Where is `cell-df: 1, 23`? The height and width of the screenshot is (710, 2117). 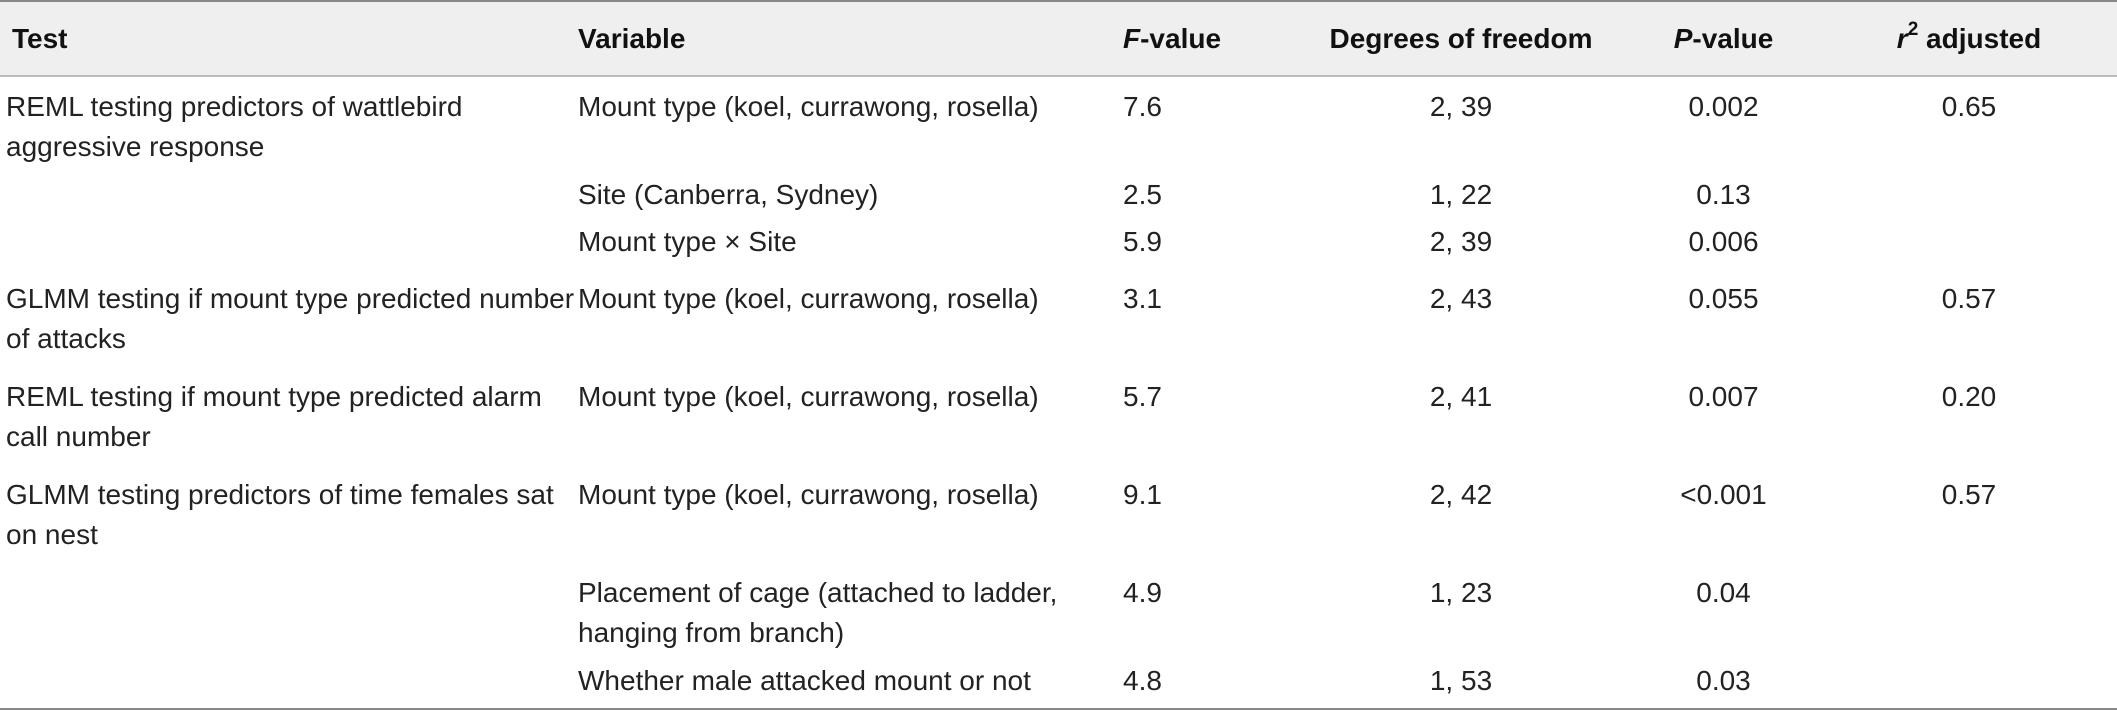
cell-df: 1, 23 is located at coordinates (1461, 592).